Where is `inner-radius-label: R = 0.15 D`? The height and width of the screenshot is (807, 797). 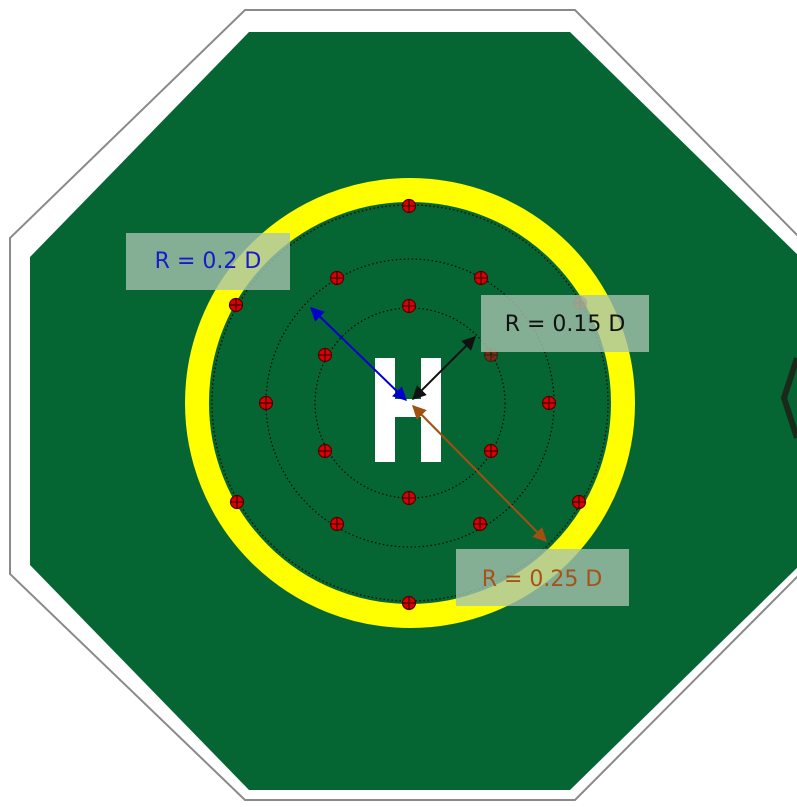
inner-radius-label: R = 0.15 D is located at coordinates (565, 323).